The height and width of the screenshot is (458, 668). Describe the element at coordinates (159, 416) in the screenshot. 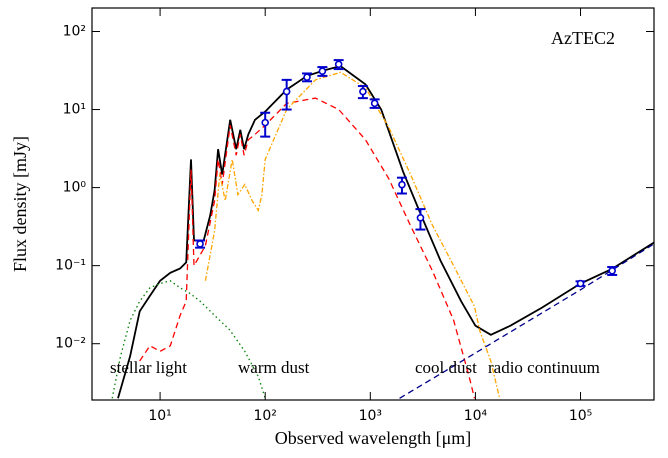

I see `x-tick-label: 10¹` at that location.